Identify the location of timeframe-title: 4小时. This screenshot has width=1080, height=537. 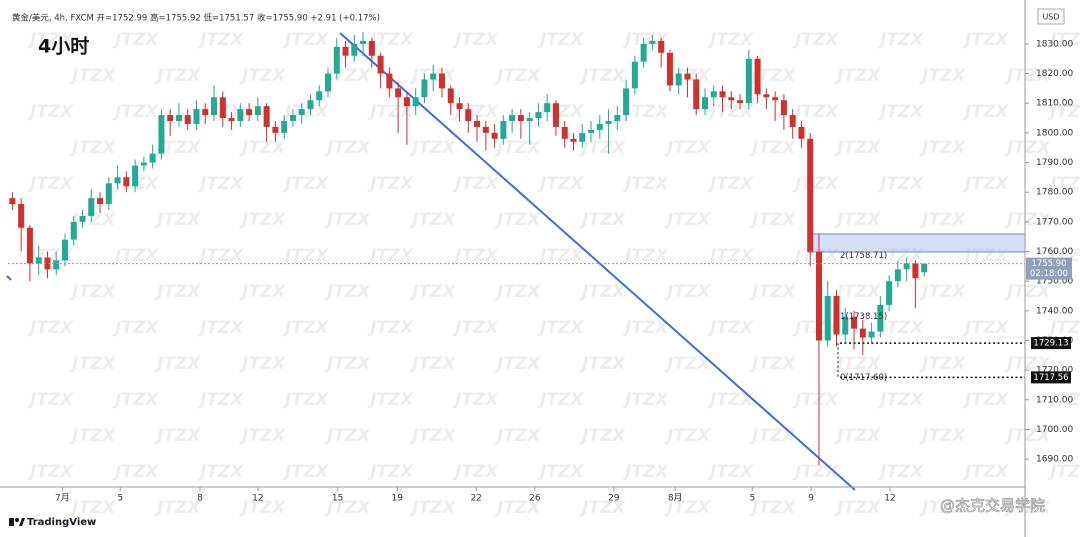
(63, 47).